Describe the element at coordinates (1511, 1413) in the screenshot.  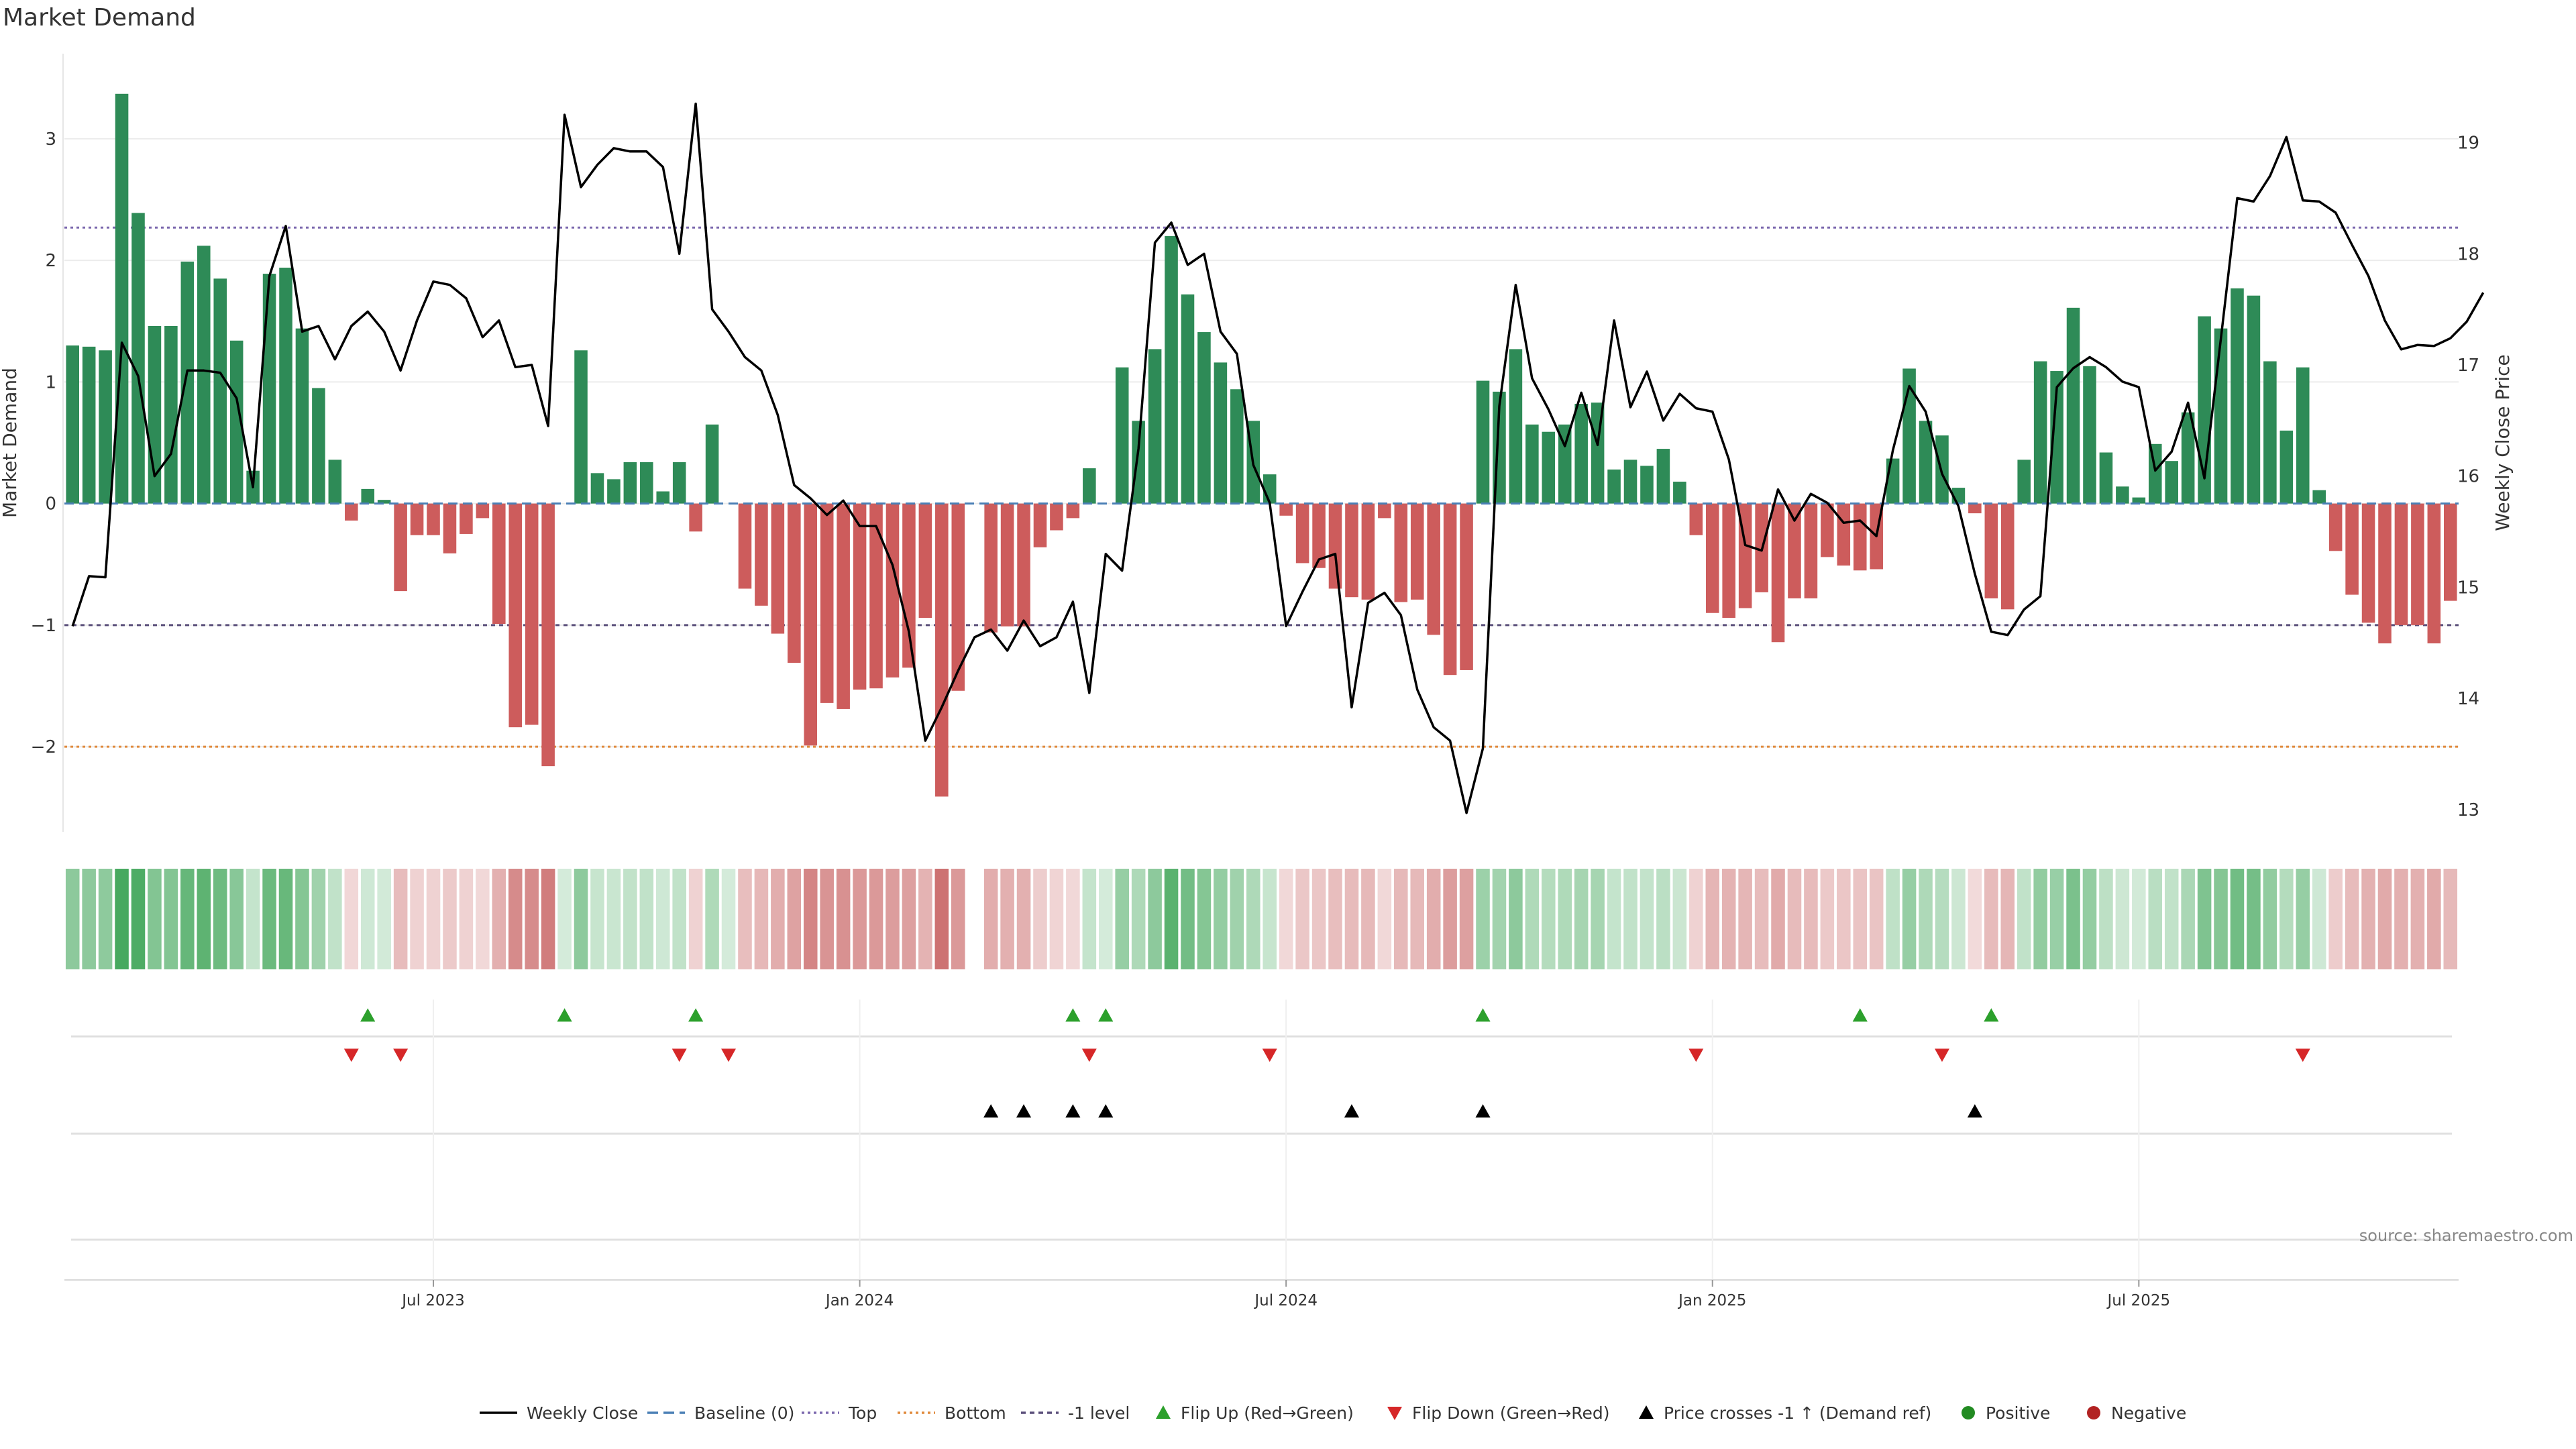
I see `legend-label: Flip Down (Green→Red)` at that location.